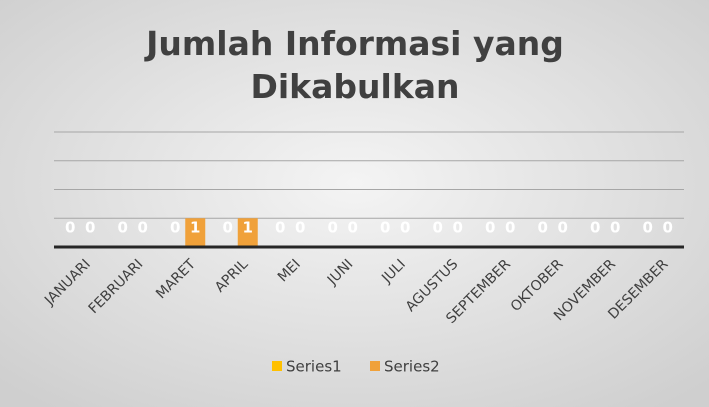  What do you see at coordinates (354, 65) in the screenshot?
I see `chart-title: Jumlah Informasi yang Dikabulkan` at bounding box center [354, 65].